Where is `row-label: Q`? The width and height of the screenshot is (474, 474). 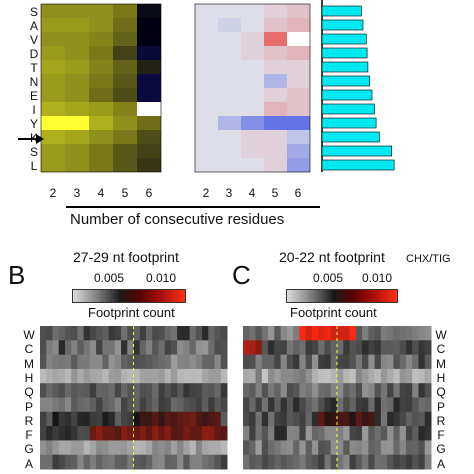
row-label: Q is located at coordinates (29, 392).